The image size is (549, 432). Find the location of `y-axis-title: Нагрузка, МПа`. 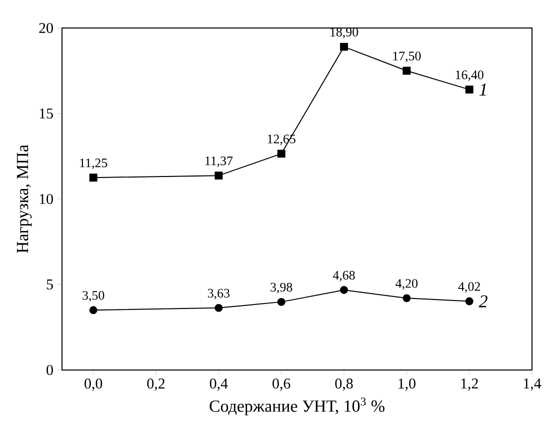

y-axis-title: Нагрузка, МПа is located at coordinates (24, 198).